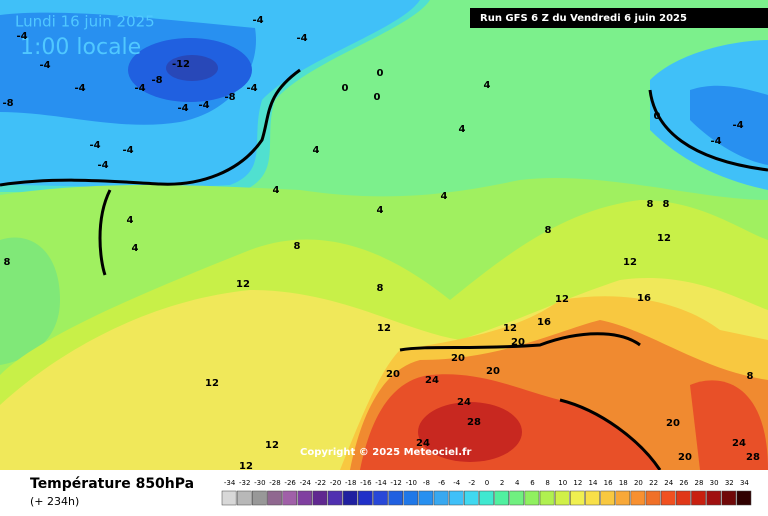 The width and height of the screenshot is (768, 516). I want to click on legend-label: -28, so click(274, 483).